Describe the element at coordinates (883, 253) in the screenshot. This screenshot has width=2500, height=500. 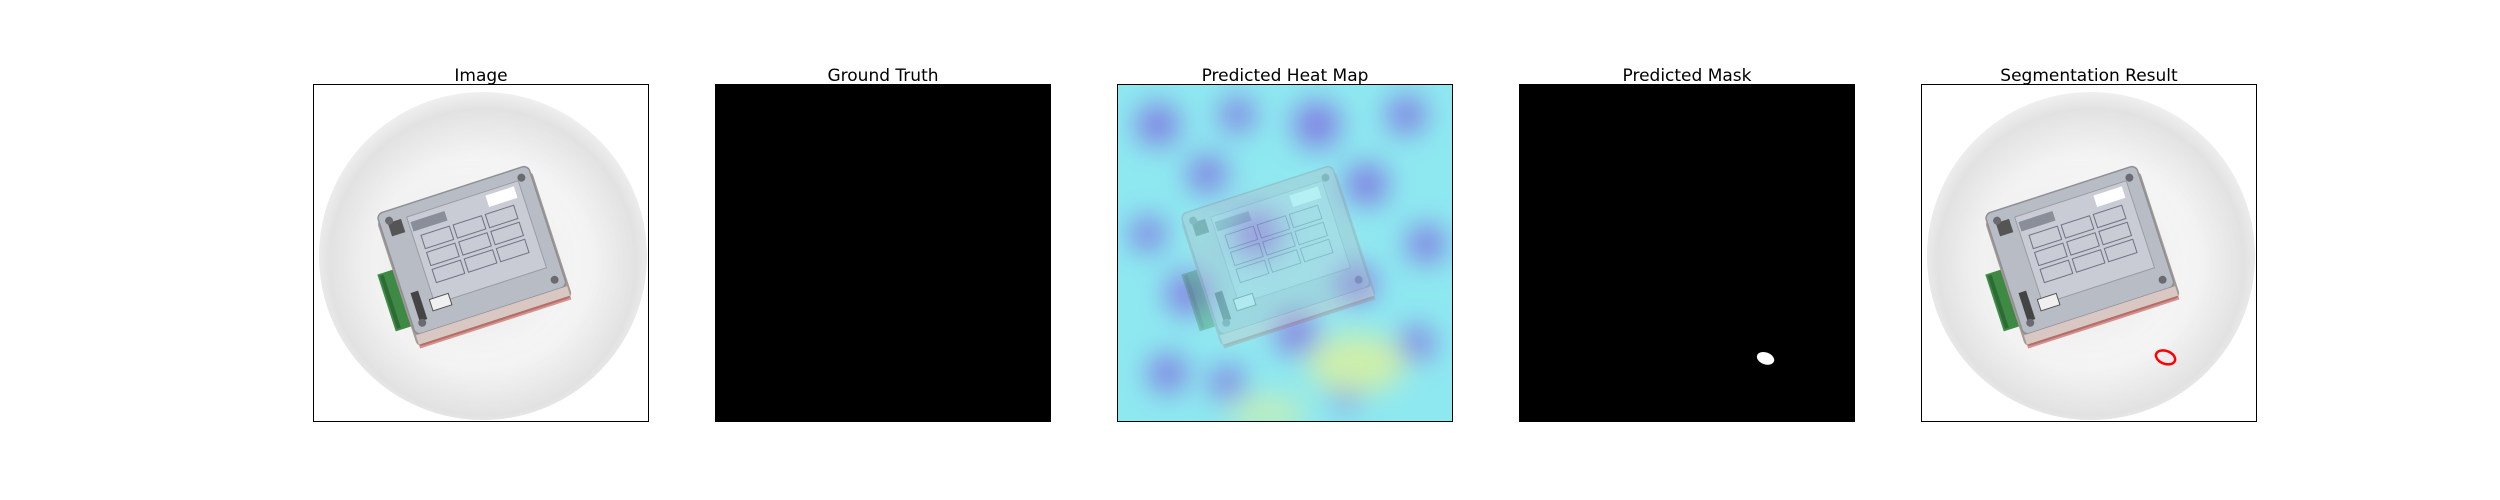
I see `ground-truth-mask` at that location.